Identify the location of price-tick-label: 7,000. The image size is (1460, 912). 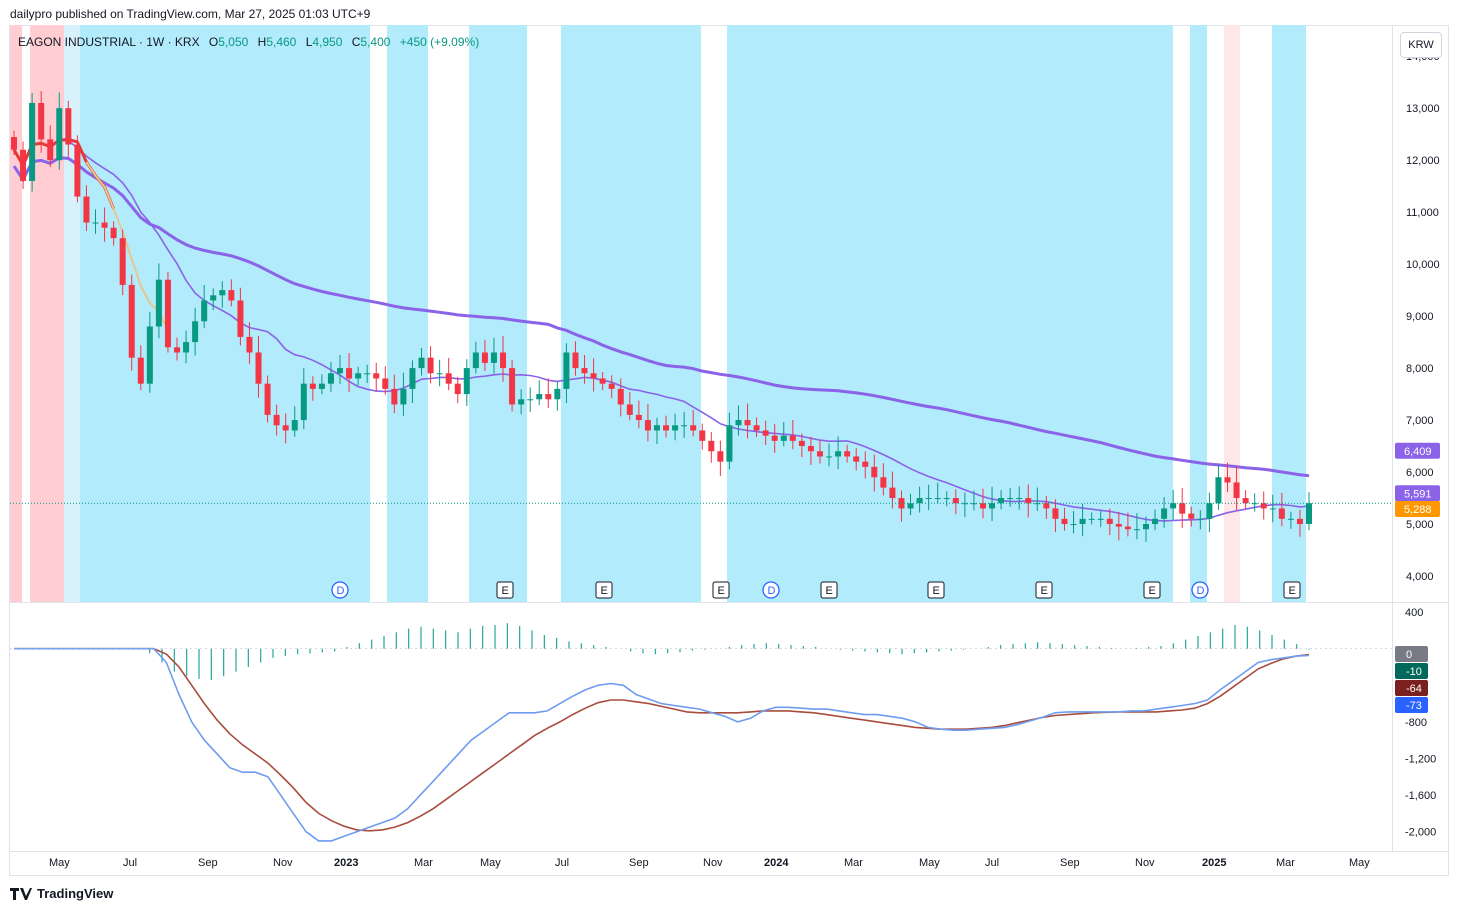
(1420, 421).